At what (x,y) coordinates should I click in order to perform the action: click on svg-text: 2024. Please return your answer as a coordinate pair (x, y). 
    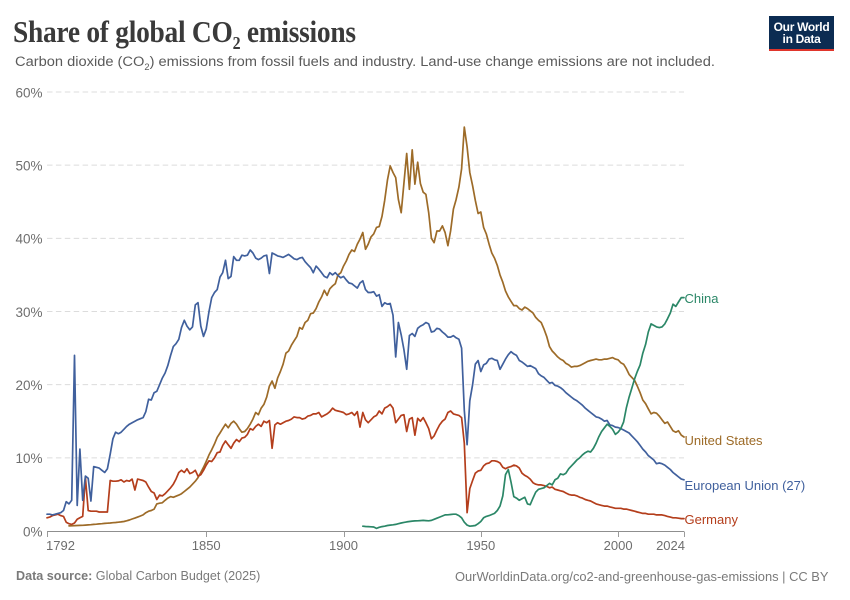
    Looking at the image, I should click on (670, 545).